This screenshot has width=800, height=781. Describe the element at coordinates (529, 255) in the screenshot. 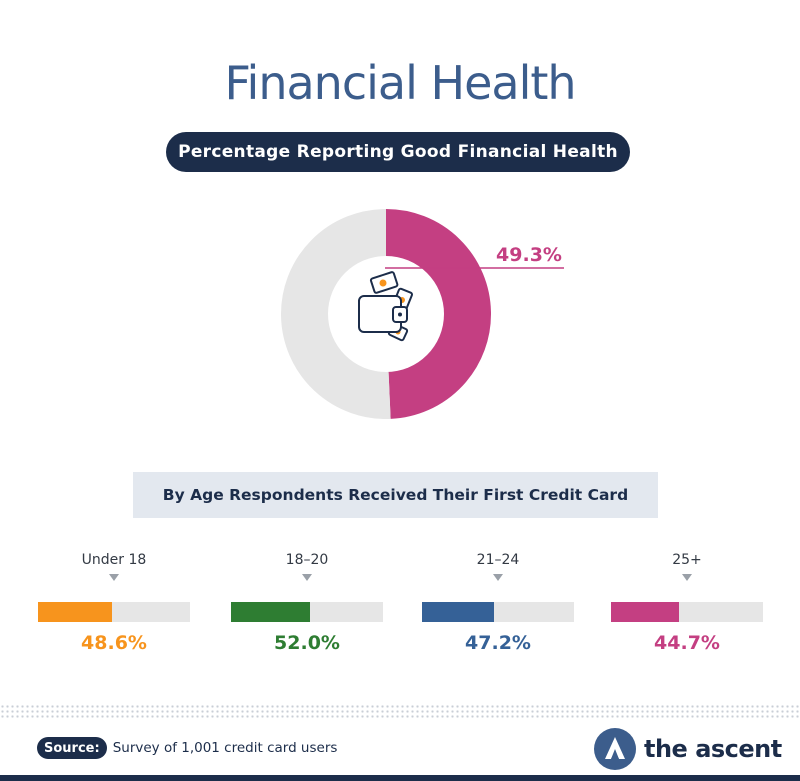

I see `donut-value-label: 49.3%` at that location.